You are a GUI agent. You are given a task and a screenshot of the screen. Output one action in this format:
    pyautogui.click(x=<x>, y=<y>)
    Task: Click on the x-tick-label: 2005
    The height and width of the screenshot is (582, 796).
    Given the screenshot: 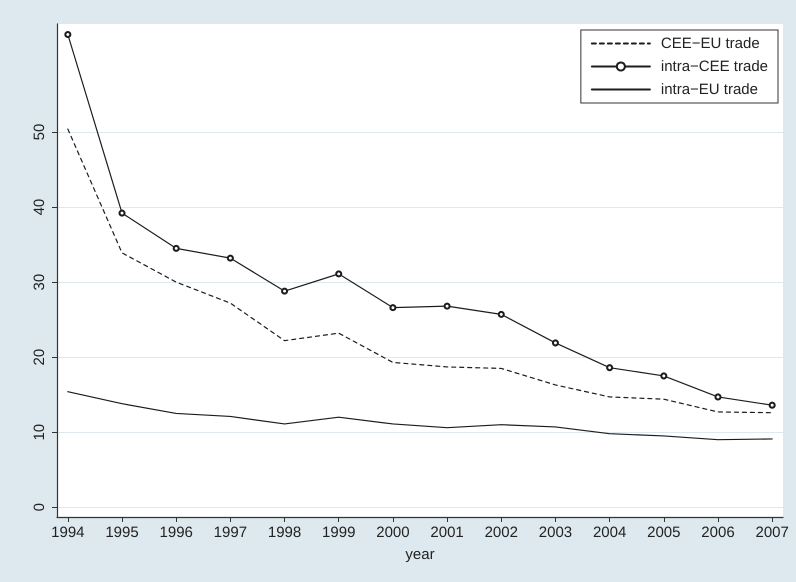 What is the action you would take?
    pyautogui.click(x=663, y=532)
    